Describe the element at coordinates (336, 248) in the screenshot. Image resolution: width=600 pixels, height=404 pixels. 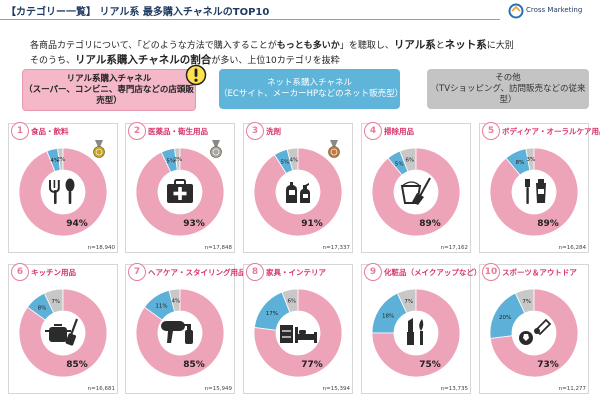
I see `sample-size: n=17,337` at that location.